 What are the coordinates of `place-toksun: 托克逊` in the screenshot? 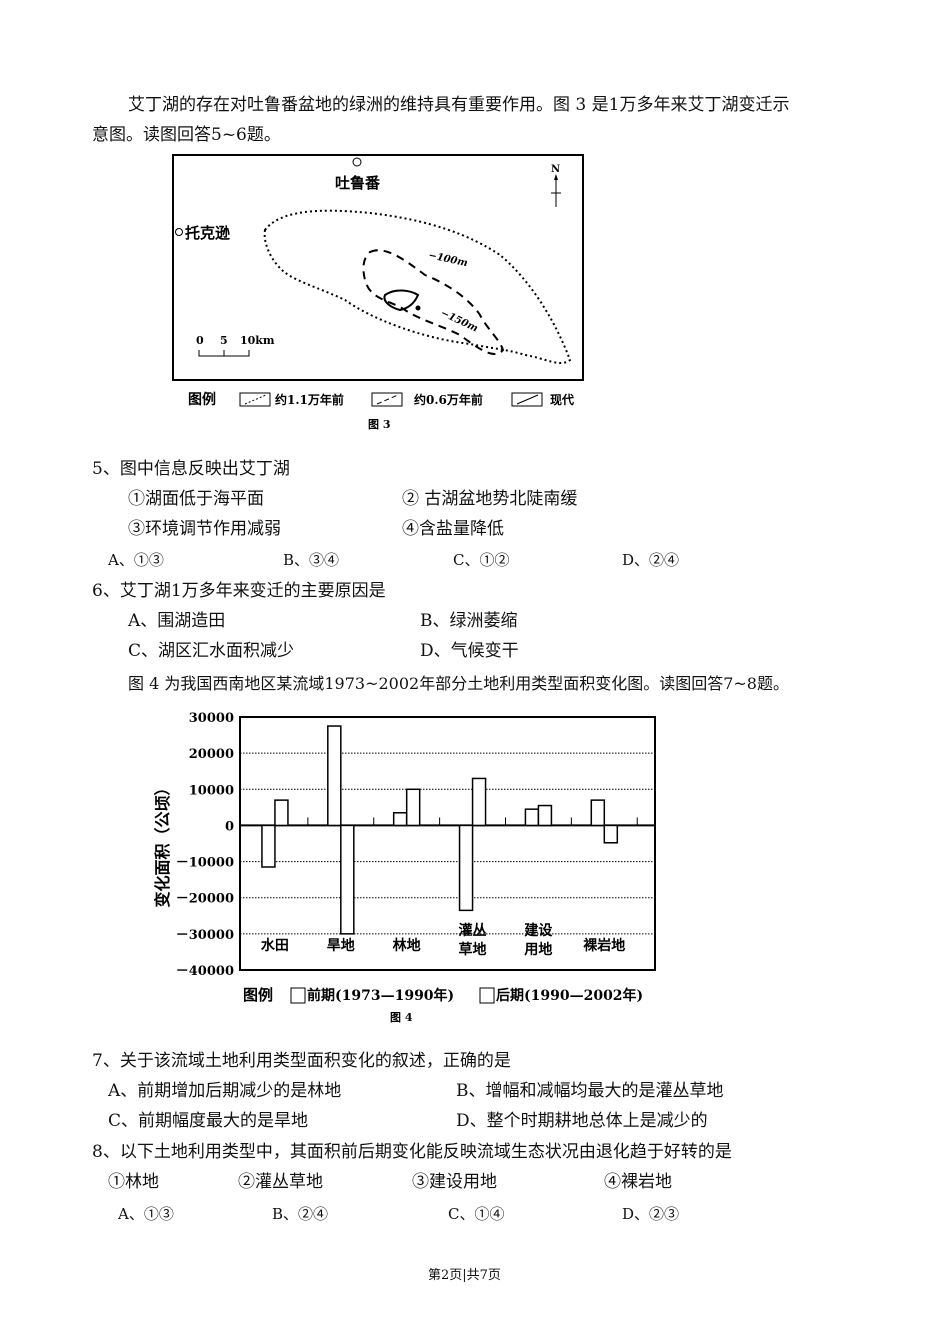 It's located at (207, 233).